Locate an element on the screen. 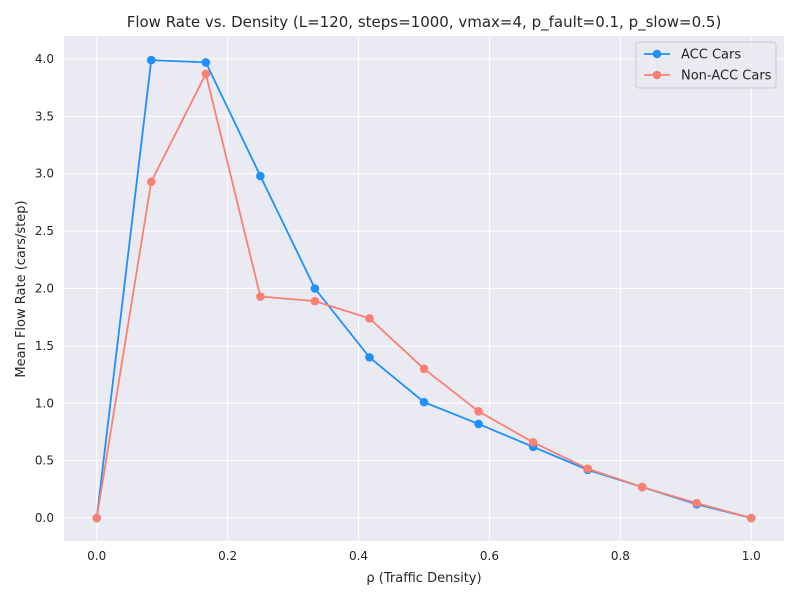  y-axis-label: Mean Flow Rate (cars/step) is located at coordinates (21, 288).